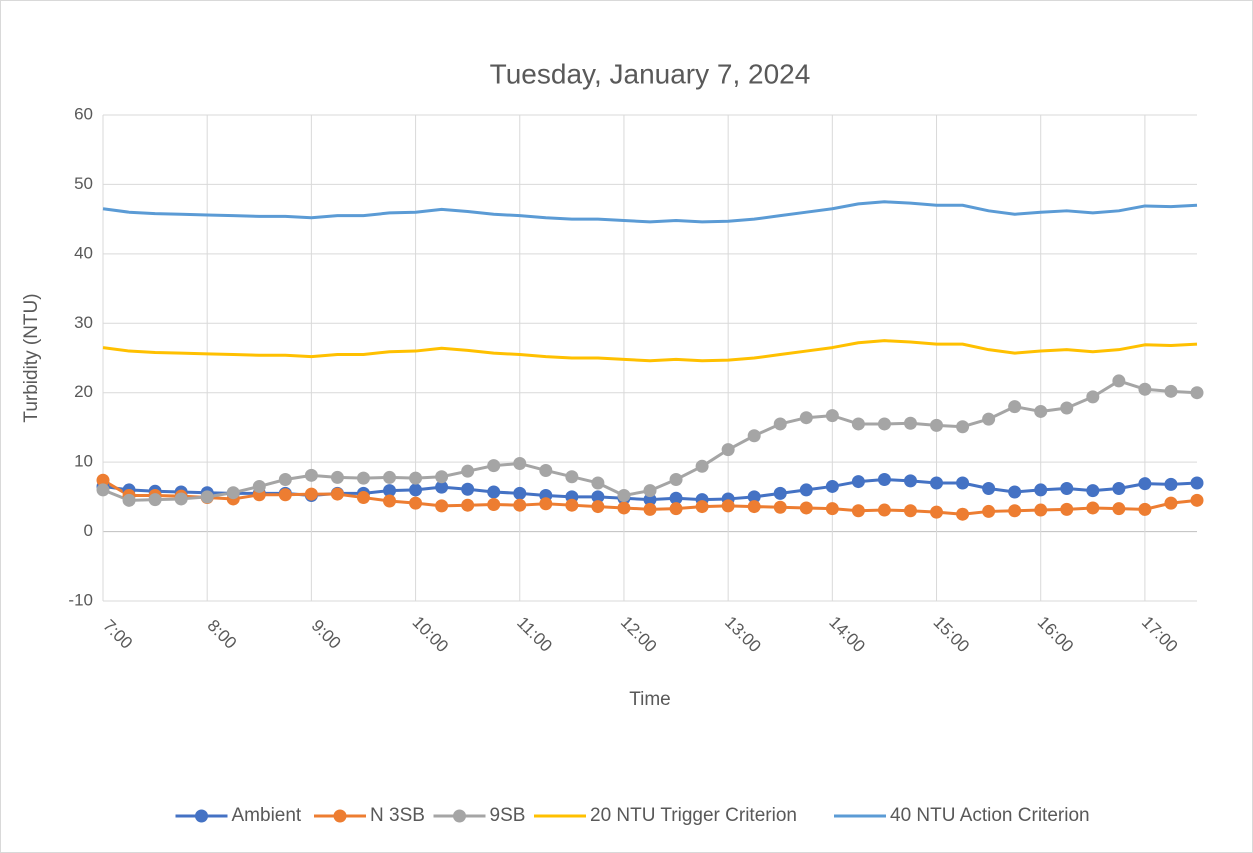 Image resolution: width=1253 pixels, height=853 pixels. Describe the element at coordinates (650, 73) in the screenshot. I see `chart-title: Tuesday, January 7, 2024` at that location.